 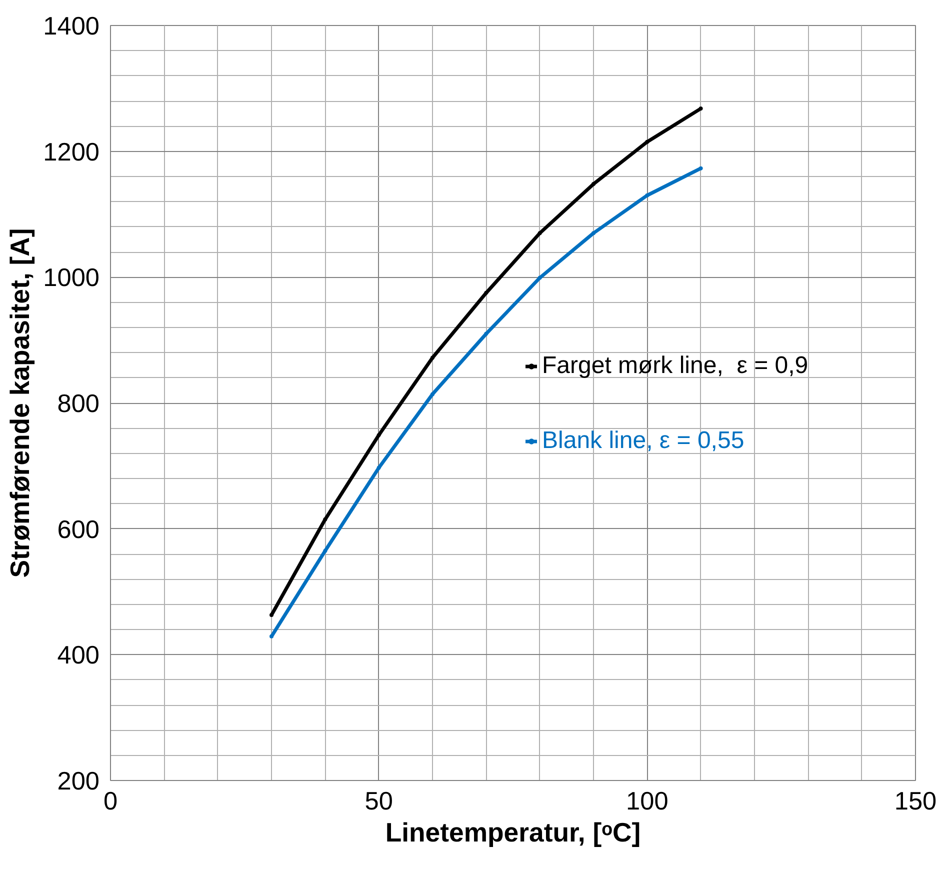 What do you see at coordinates (71, 278) in the screenshot?
I see `y-tick-label: 1000` at bounding box center [71, 278].